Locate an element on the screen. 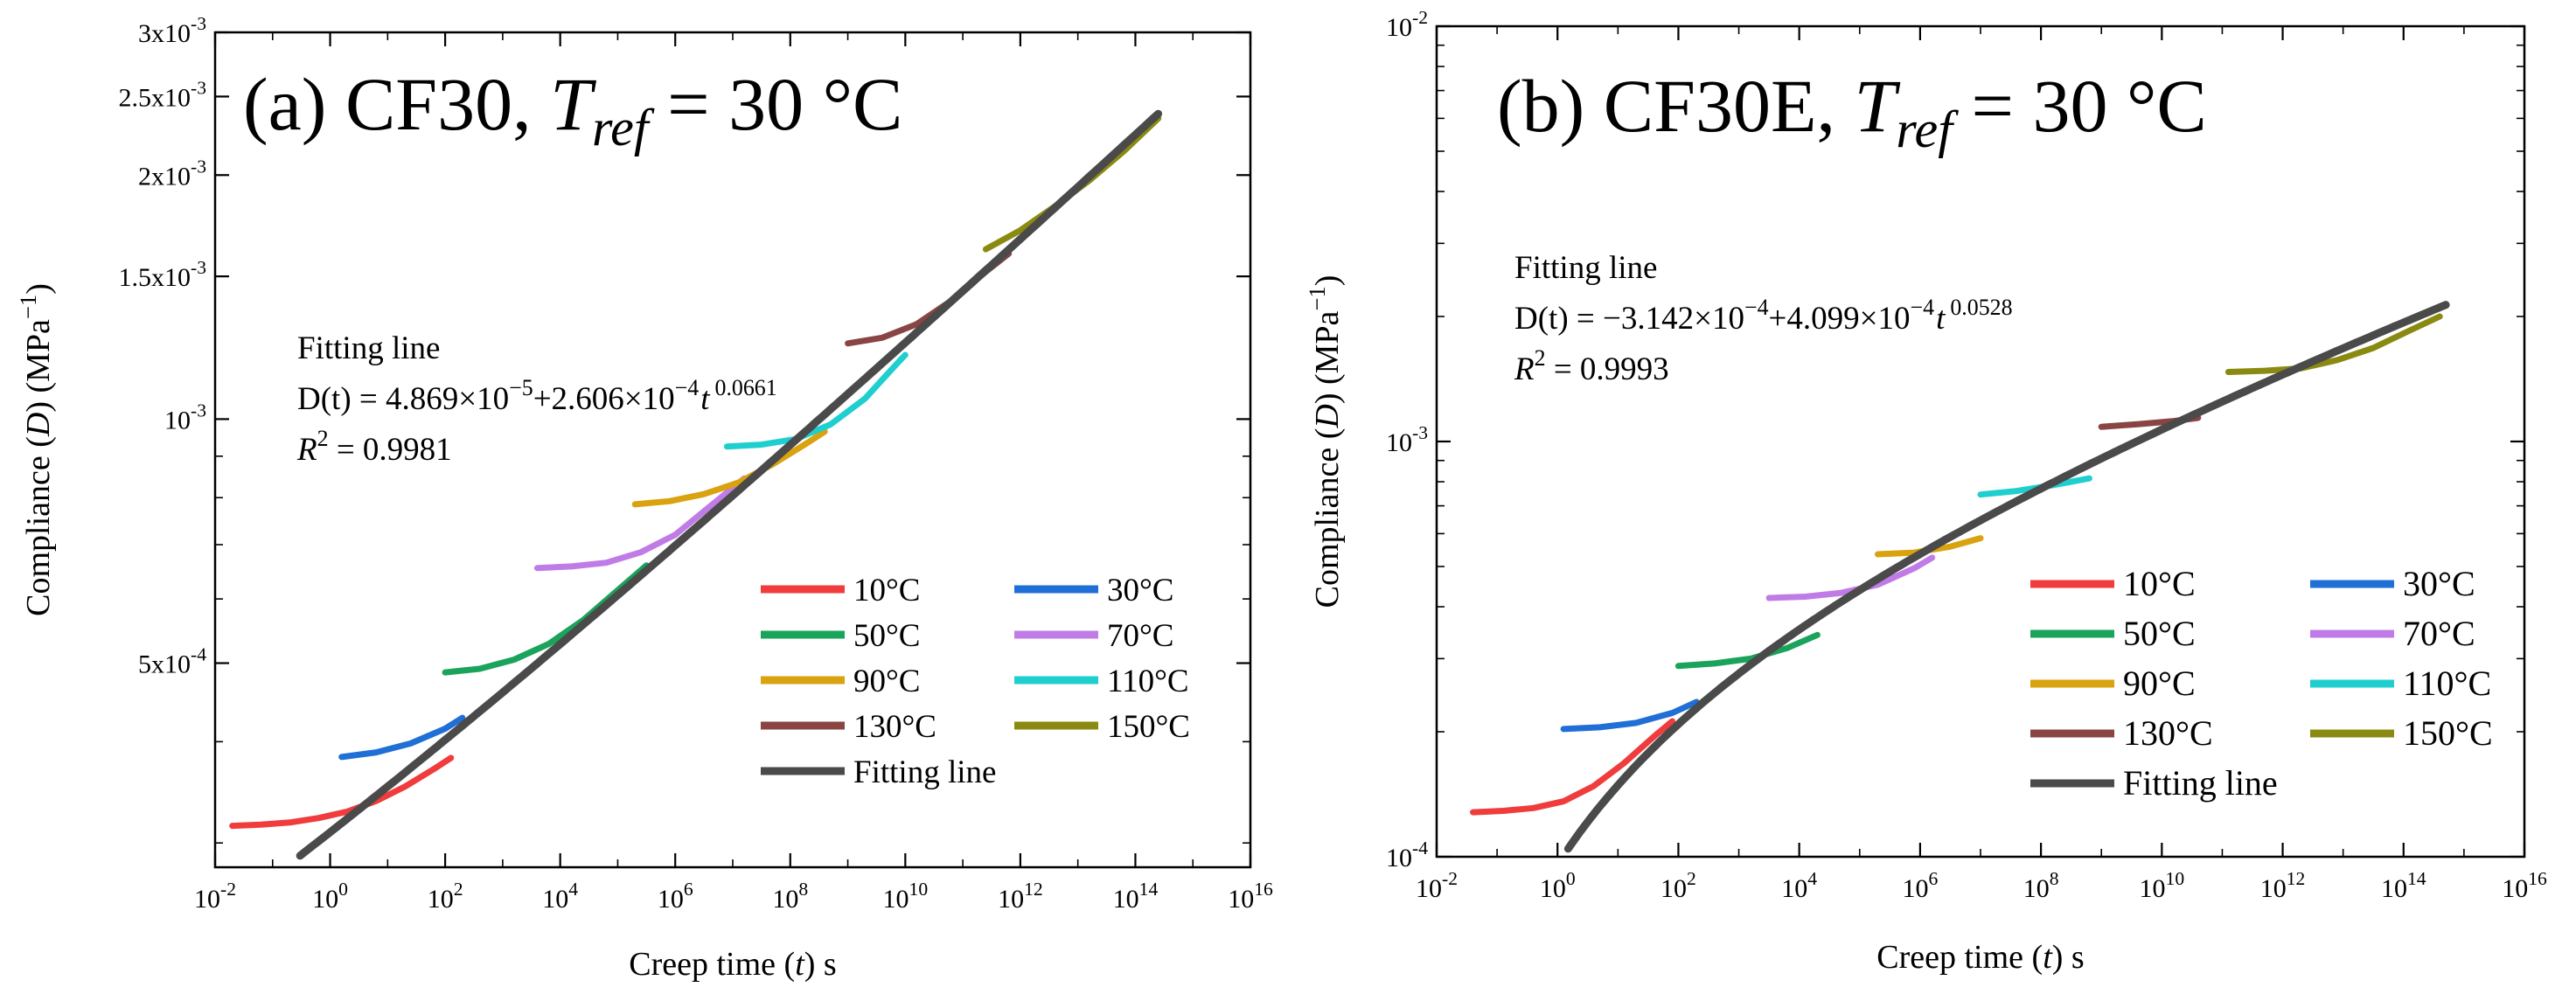 The height and width of the screenshot is (1001, 2576). y-tick-label: 2.5x10⁻³ is located at coordinates (163, 94).